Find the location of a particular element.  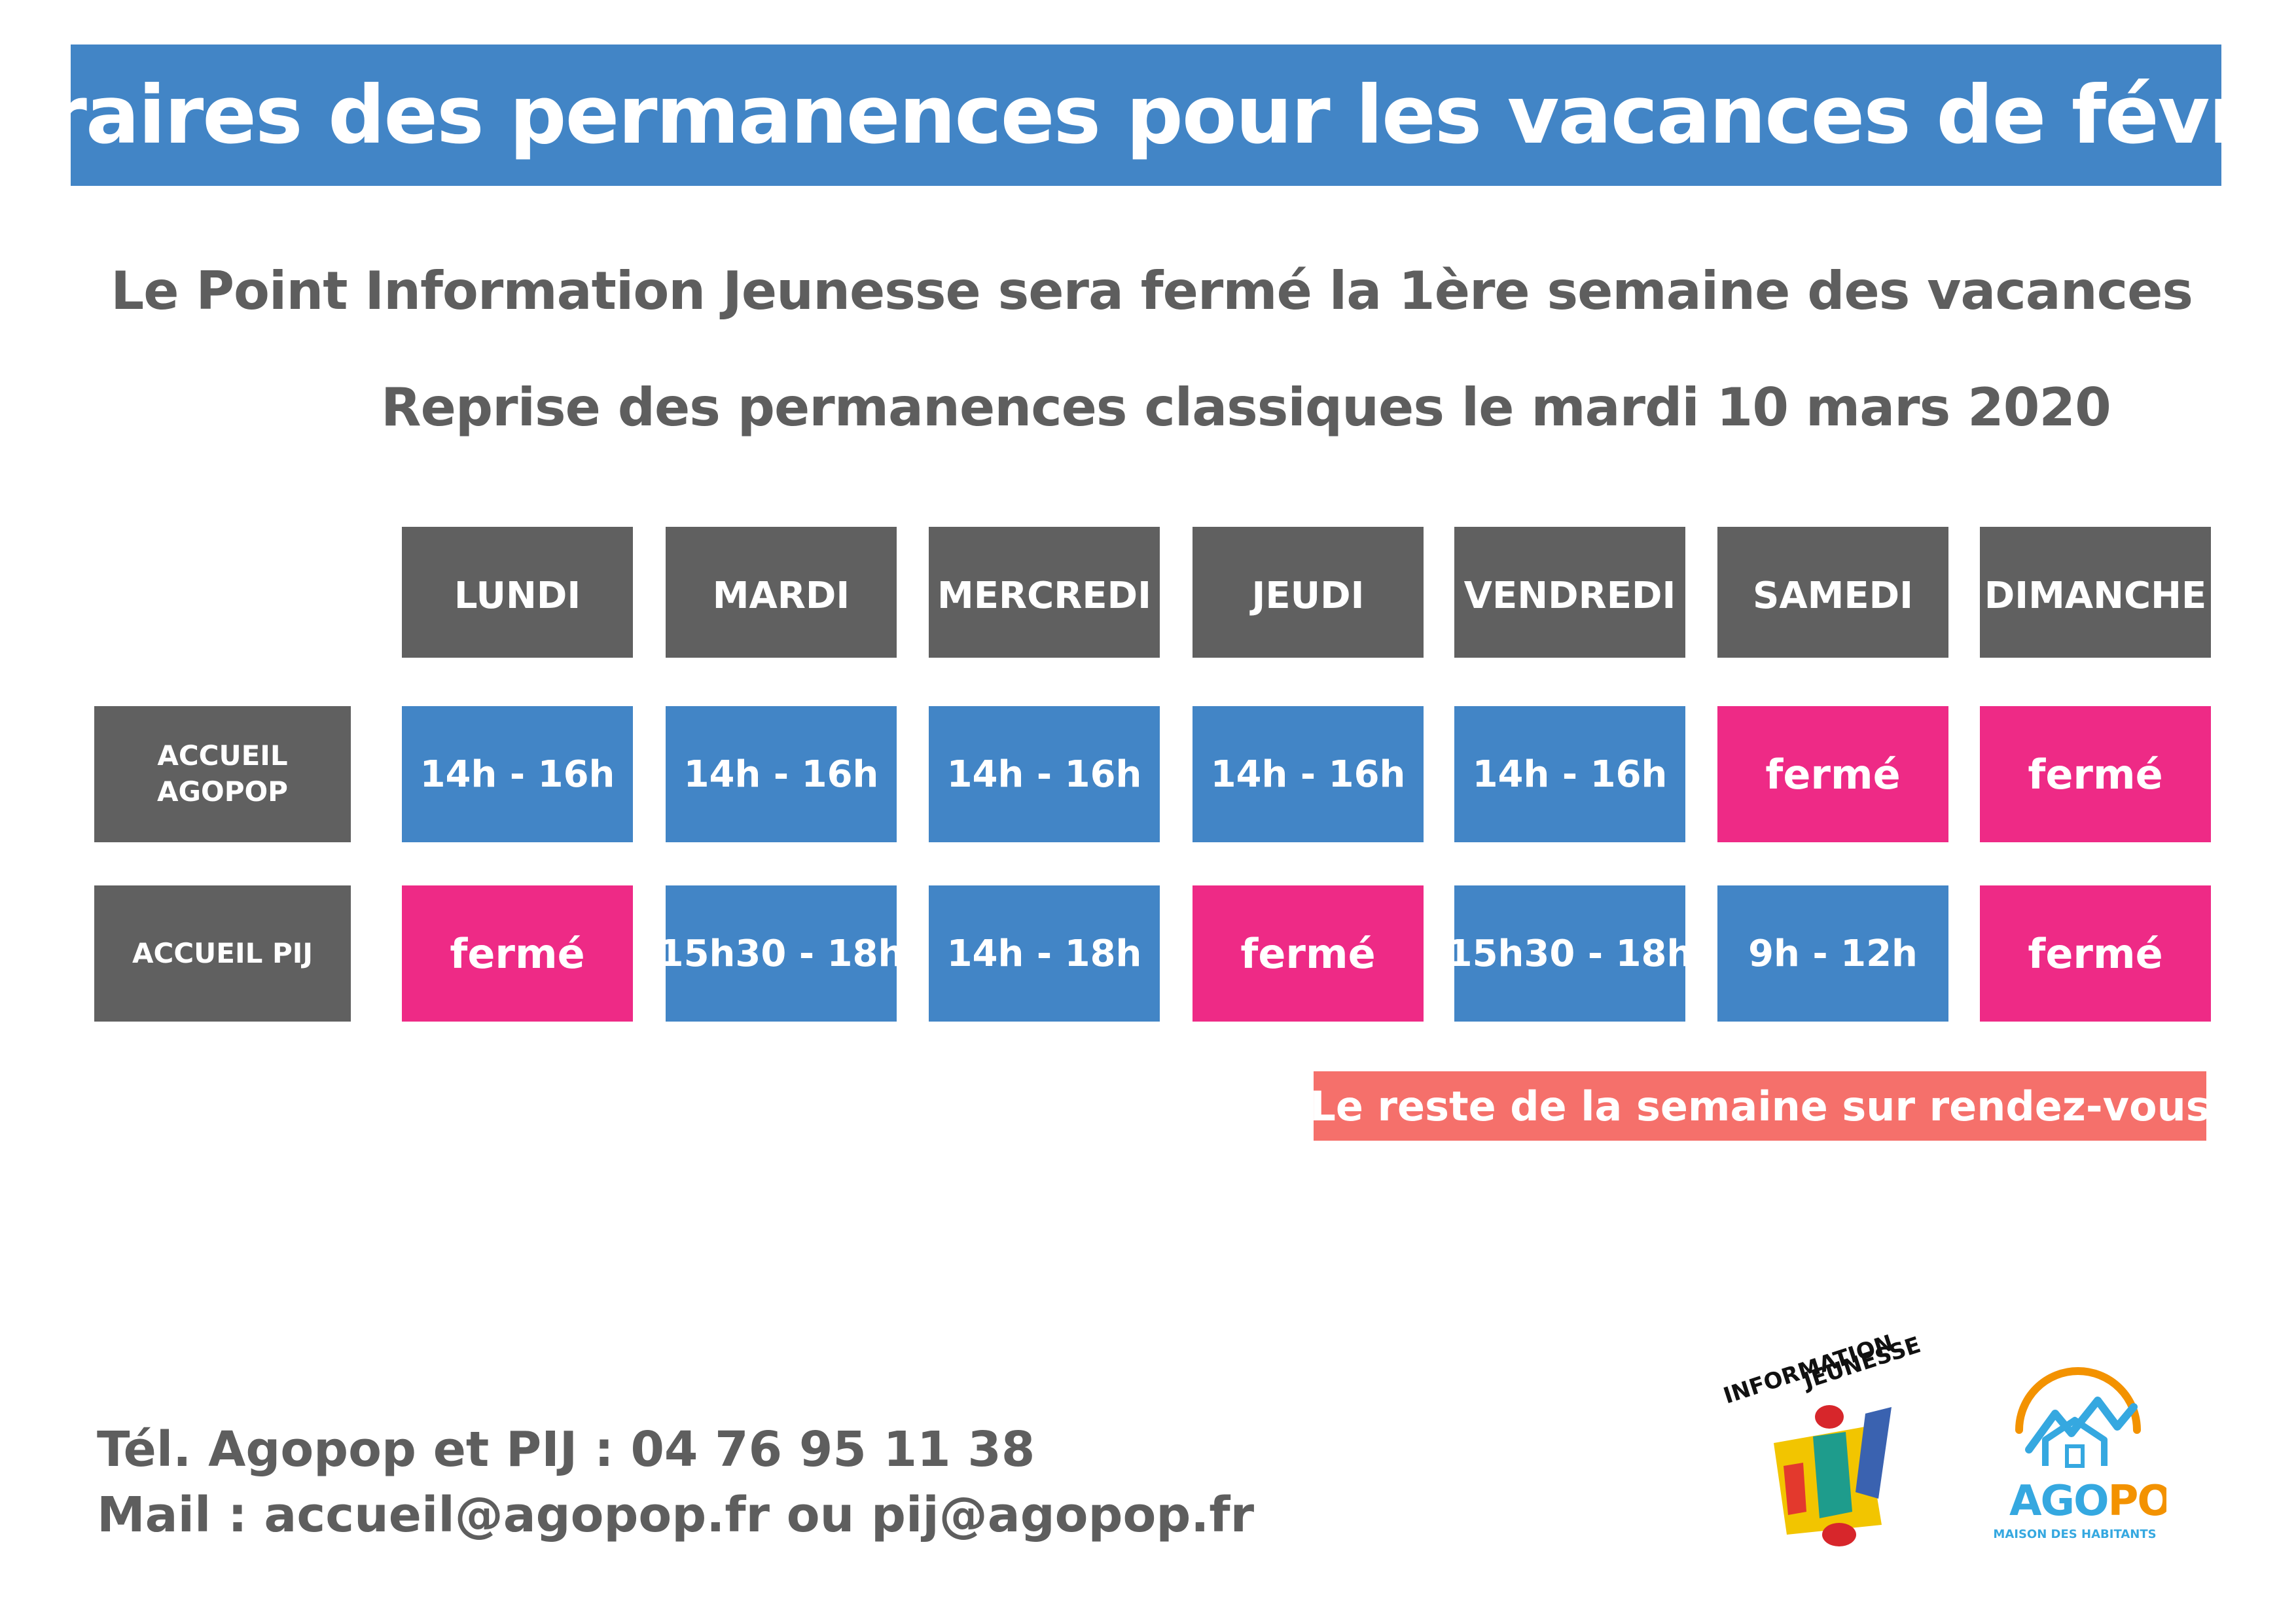

logo-agopop-name-part2: POP is located at coordinates (2137, 1501).